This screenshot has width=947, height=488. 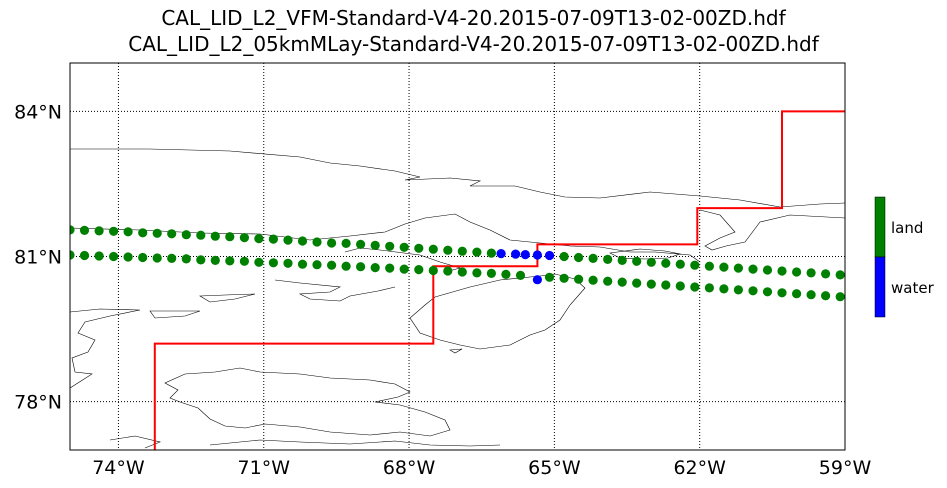 I want to click on lon-tick-label: 68°W, so click(x=409, y=468).